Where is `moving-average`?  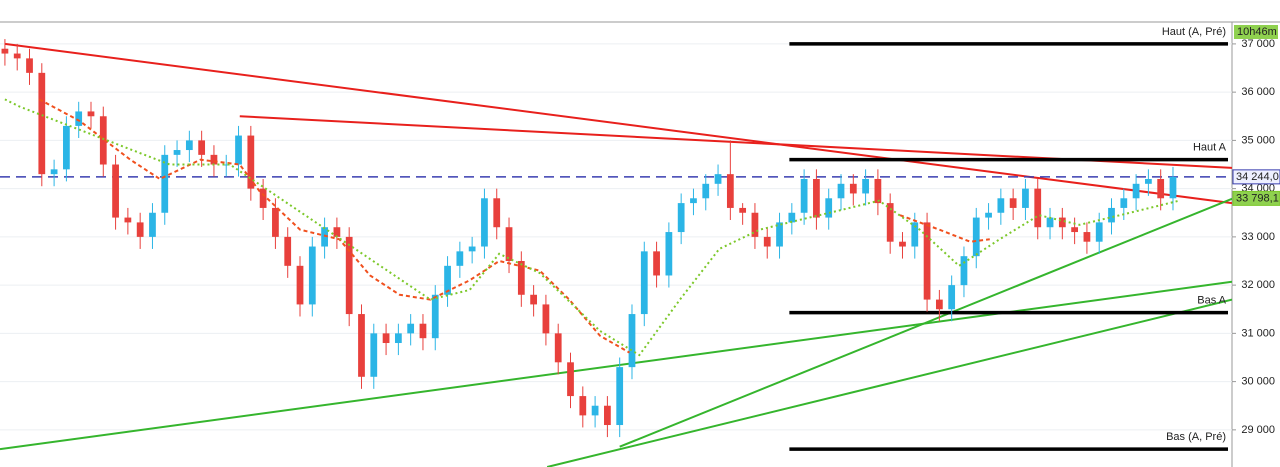
moving-average is located at coordinates (944, 228).